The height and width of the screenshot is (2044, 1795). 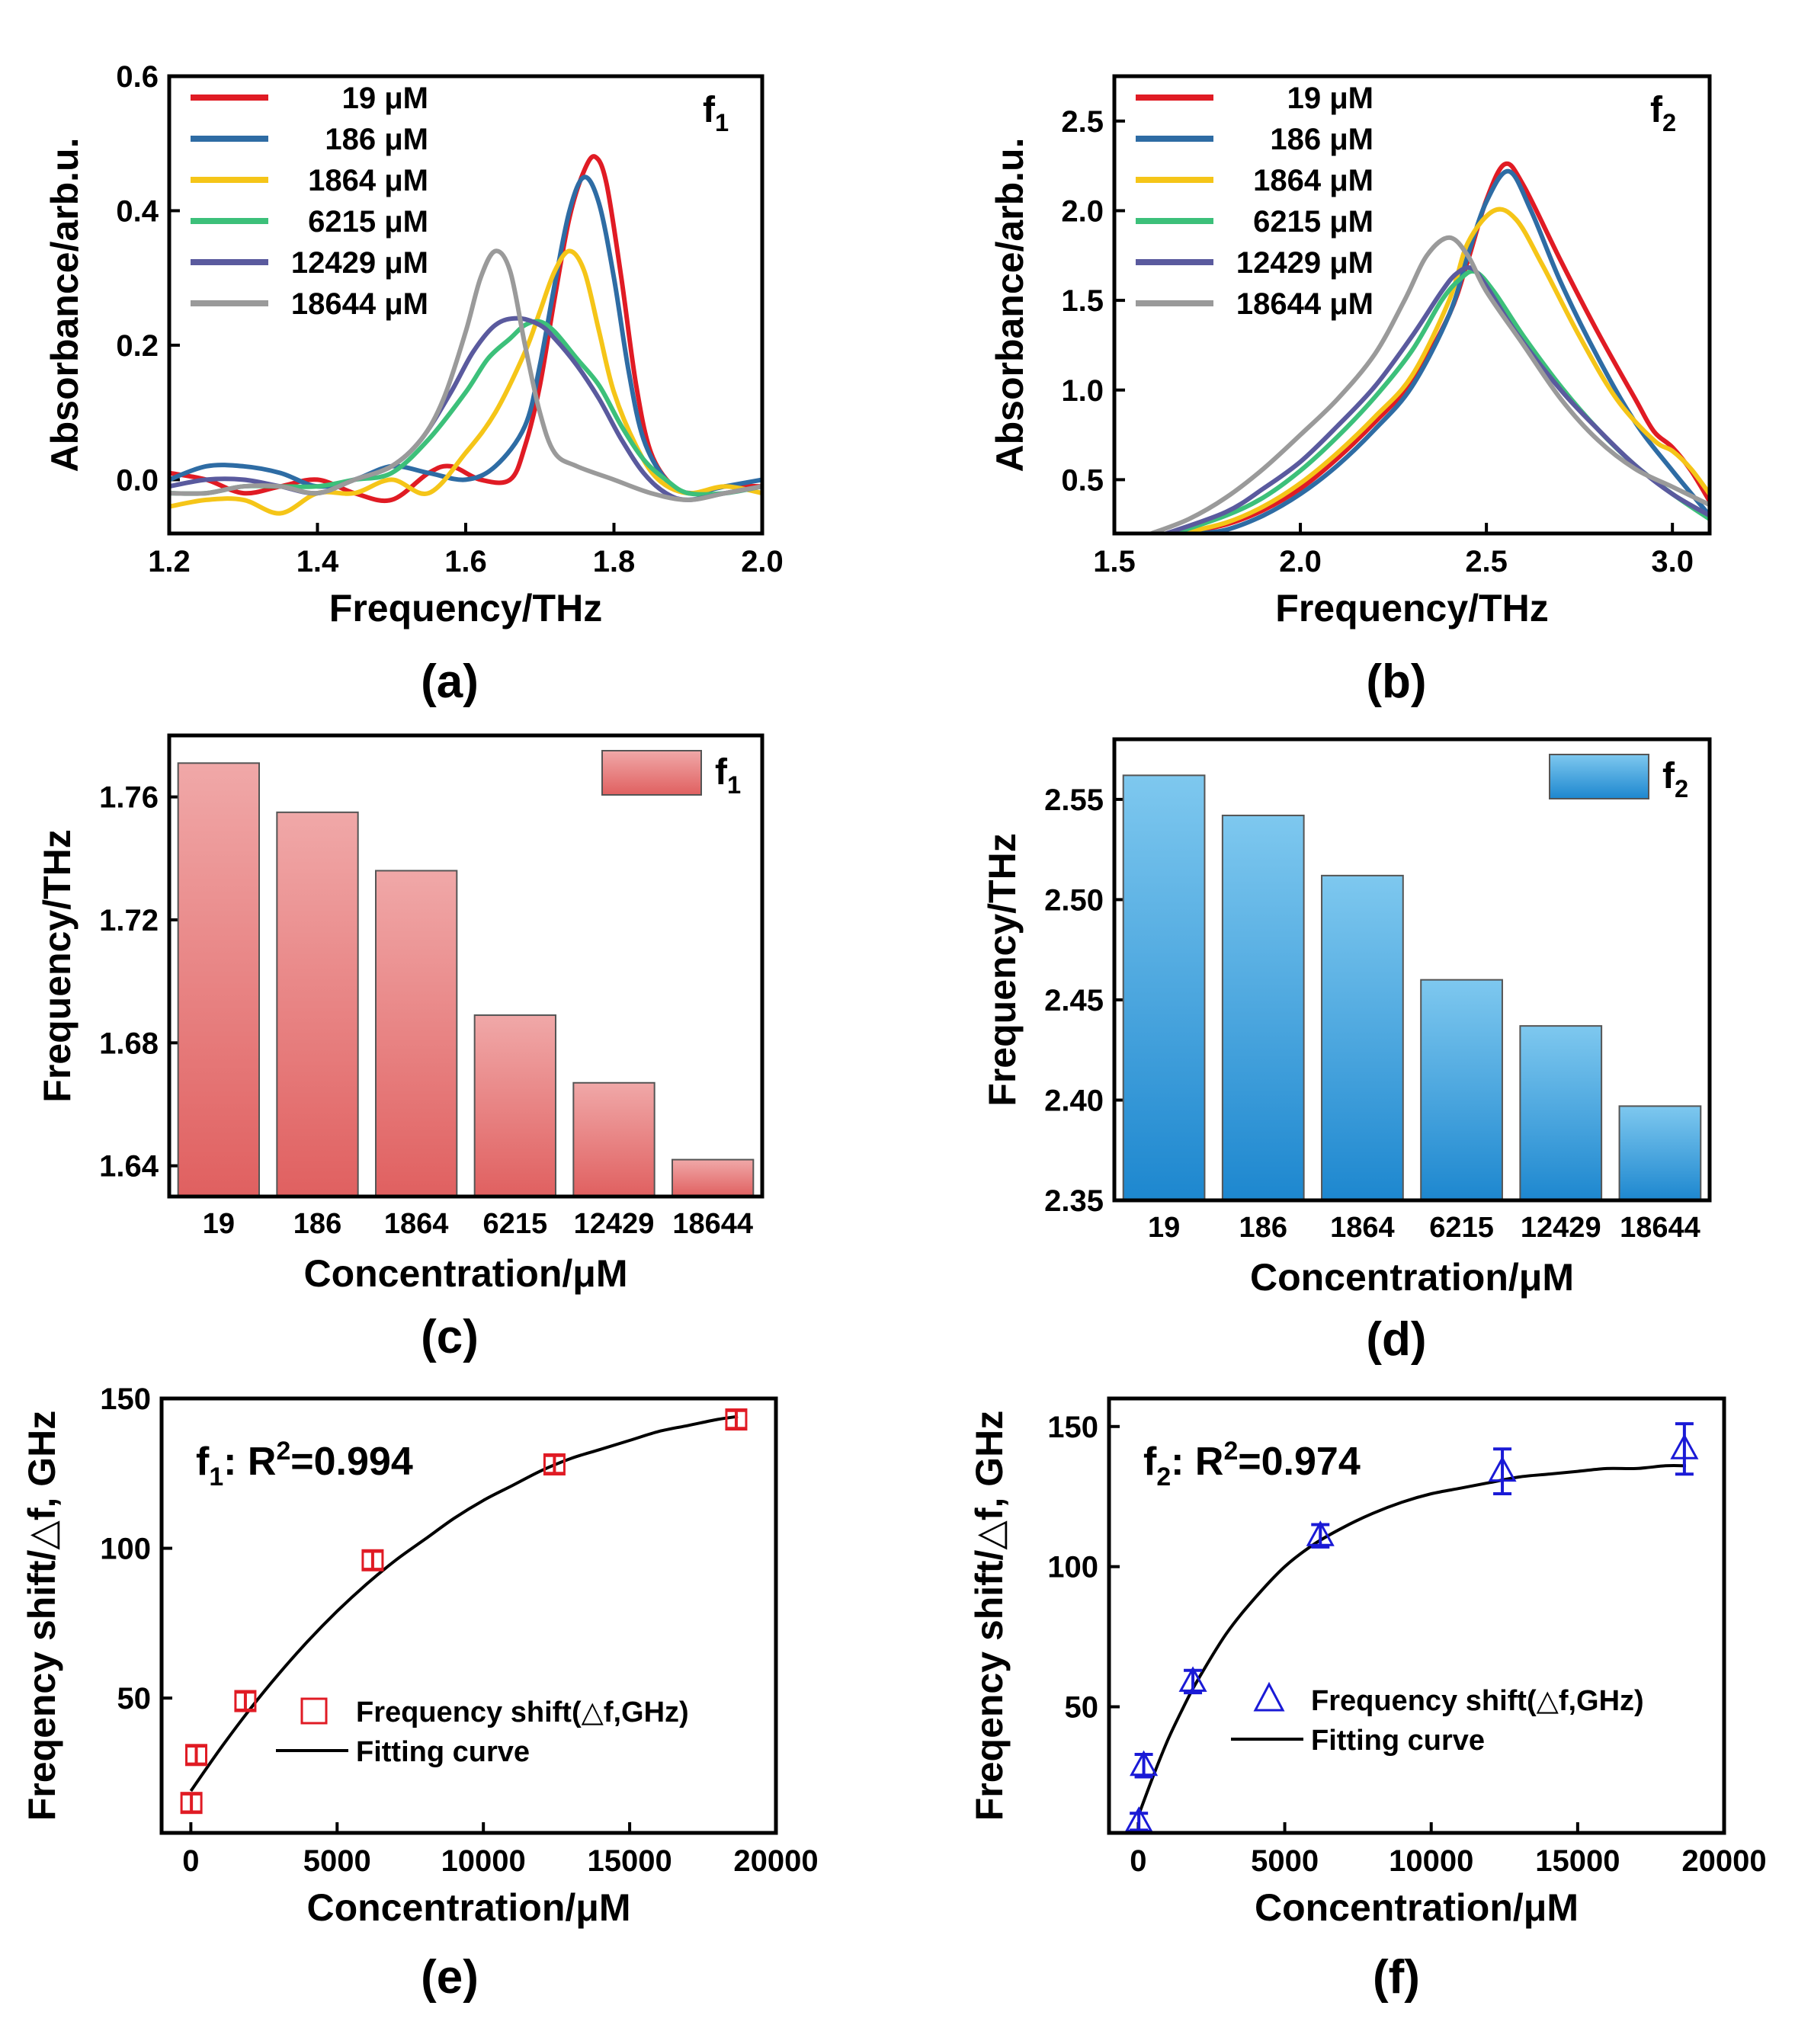 I want to click on x-tick-label: 10000, so click(x=1431, y=1861).